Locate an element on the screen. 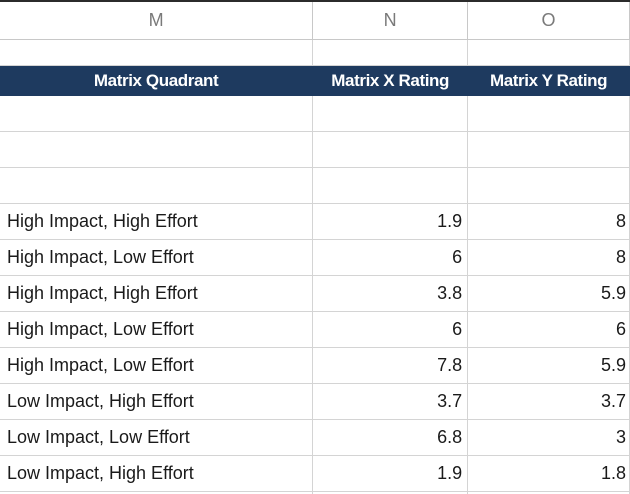 Image resolution: width=630 pixels, height=494 pixels. table-row: Low Impact, High Effort 3.7 3.7 is located at coordinates (315, 401).